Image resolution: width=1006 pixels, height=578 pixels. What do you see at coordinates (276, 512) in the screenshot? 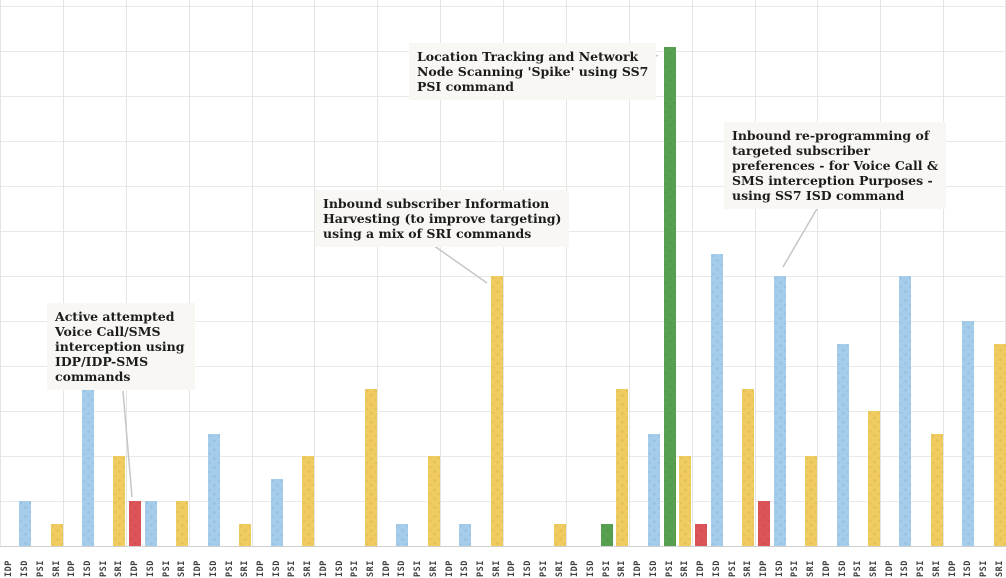
I see `bar-isd-g5` at bounding box center [276, 512].